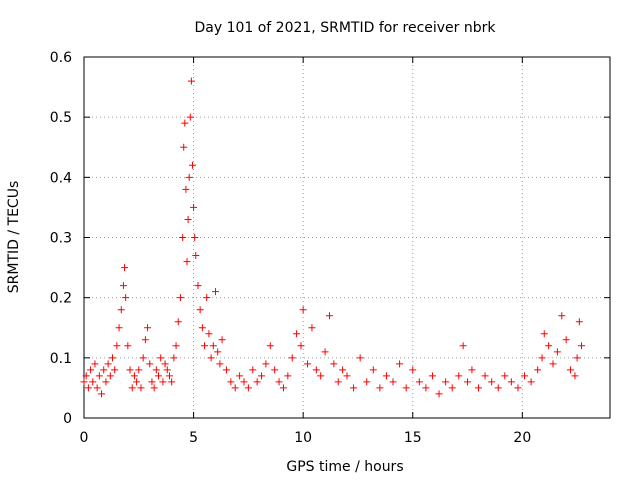 This screenshot has width=640, height=480. What do you see at coordinates (61, 178) in the screenshot?
I see `y-tick-label: 0.4` at bounding box center [61, 178].